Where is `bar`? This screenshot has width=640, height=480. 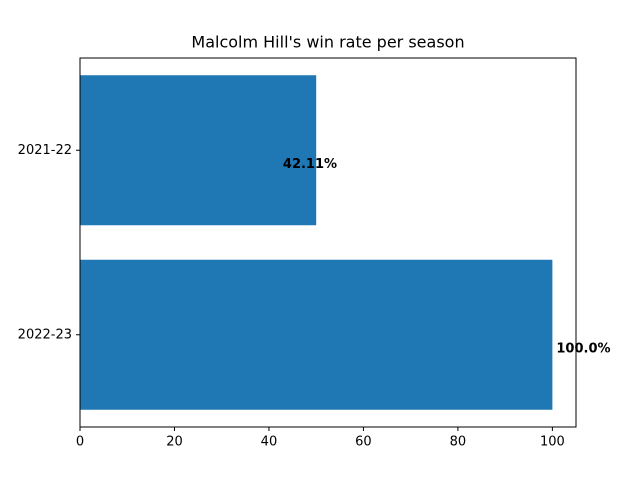
bar is located at coordinates (198, 150).